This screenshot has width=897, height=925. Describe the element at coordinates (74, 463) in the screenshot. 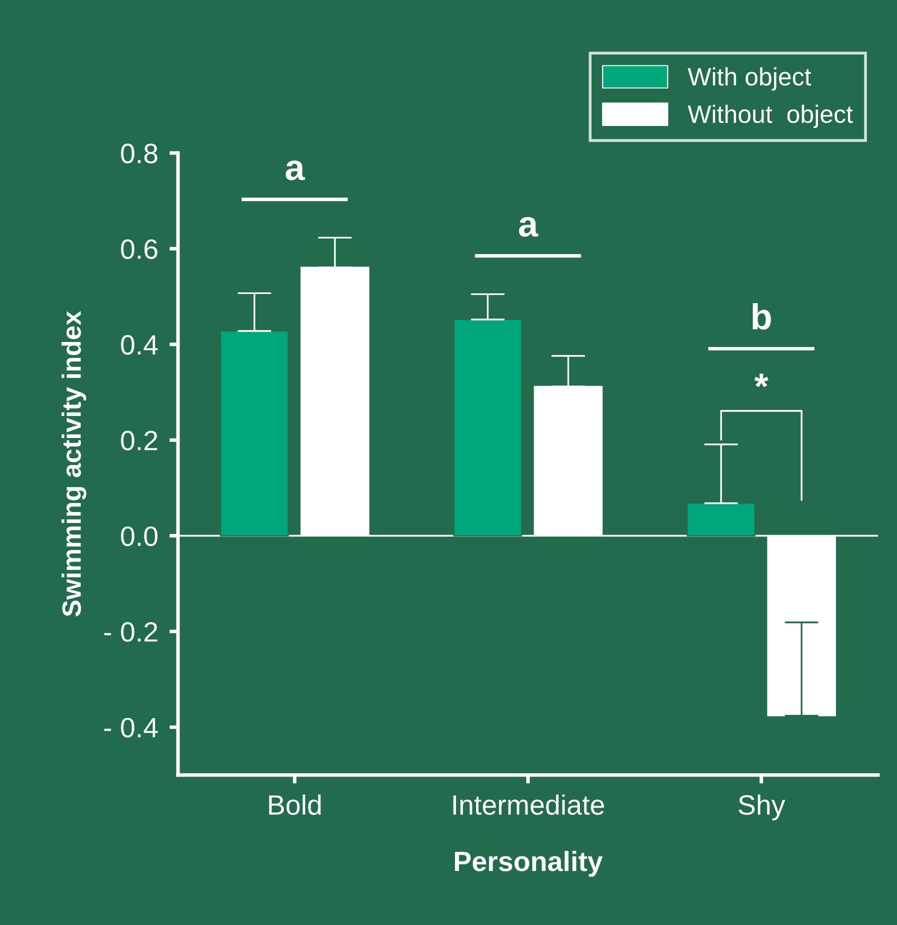

I see `y-axis-title: Swimming activity index` at that location.